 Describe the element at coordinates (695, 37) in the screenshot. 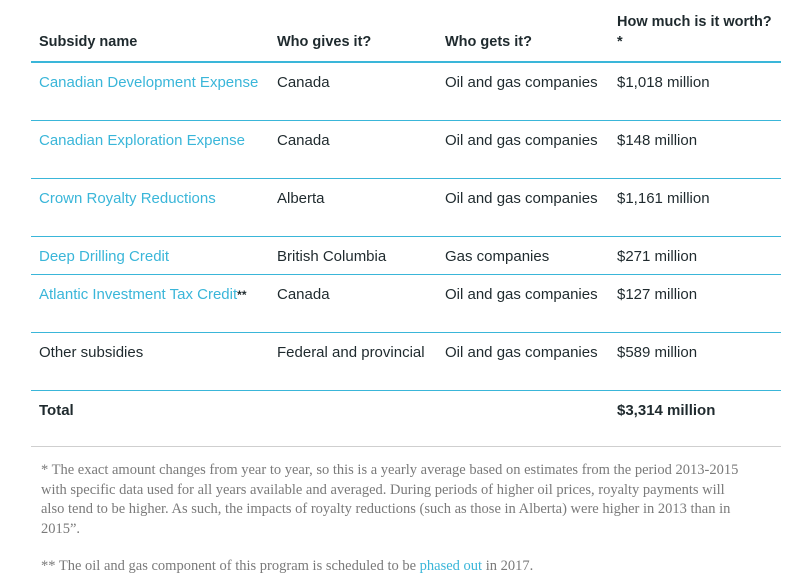

I see `header-worth: How much is it worth?*` at that location.